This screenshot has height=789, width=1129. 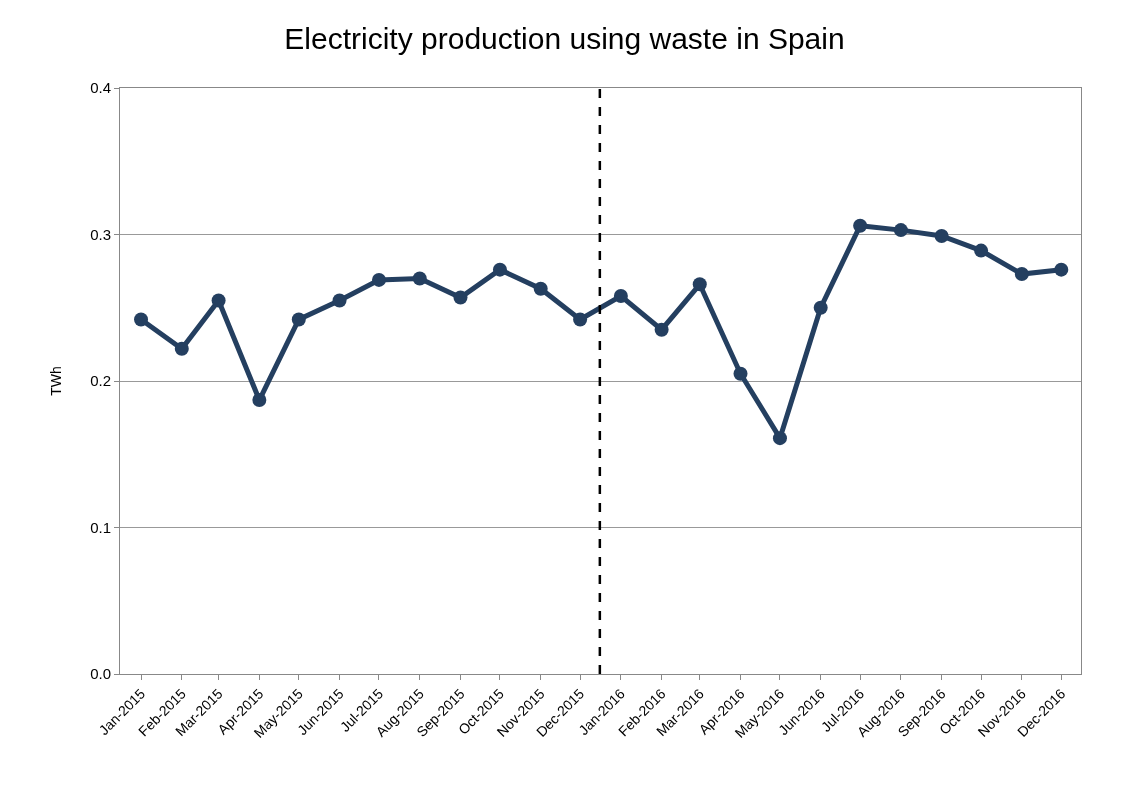 I want to click on y-tick-label: 0.2, so click(x=100, y=381).